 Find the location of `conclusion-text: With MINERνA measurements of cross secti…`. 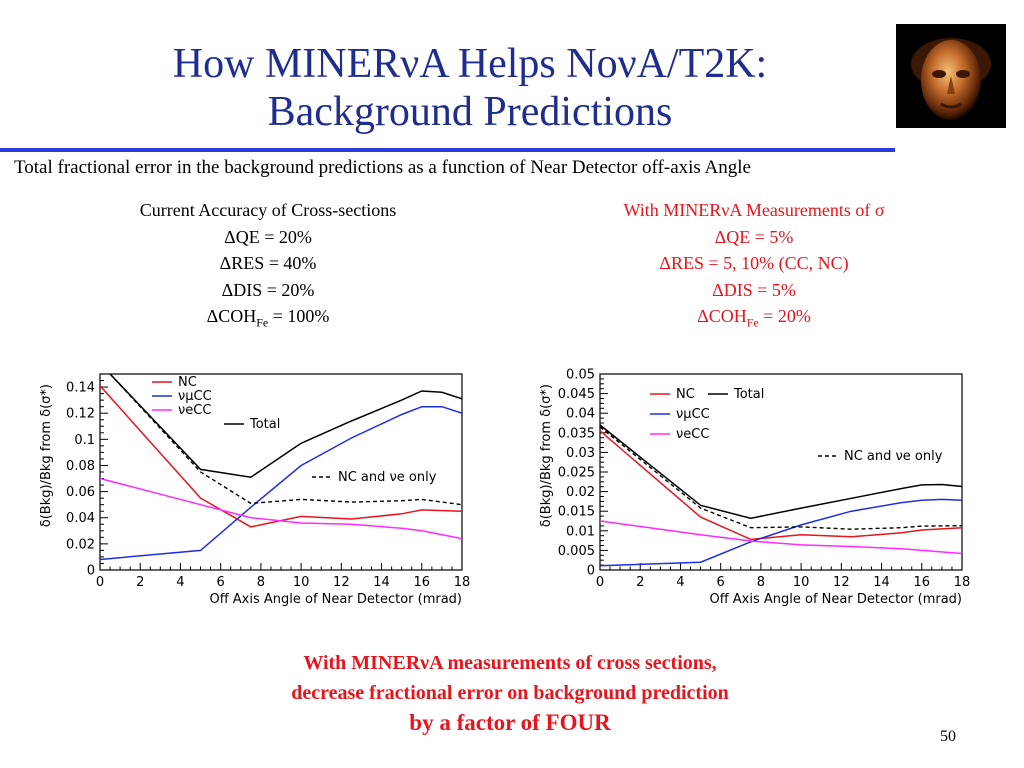

conclusion-text: With MINERνA measurements of cross secti… is located at coordinates (510, 693).